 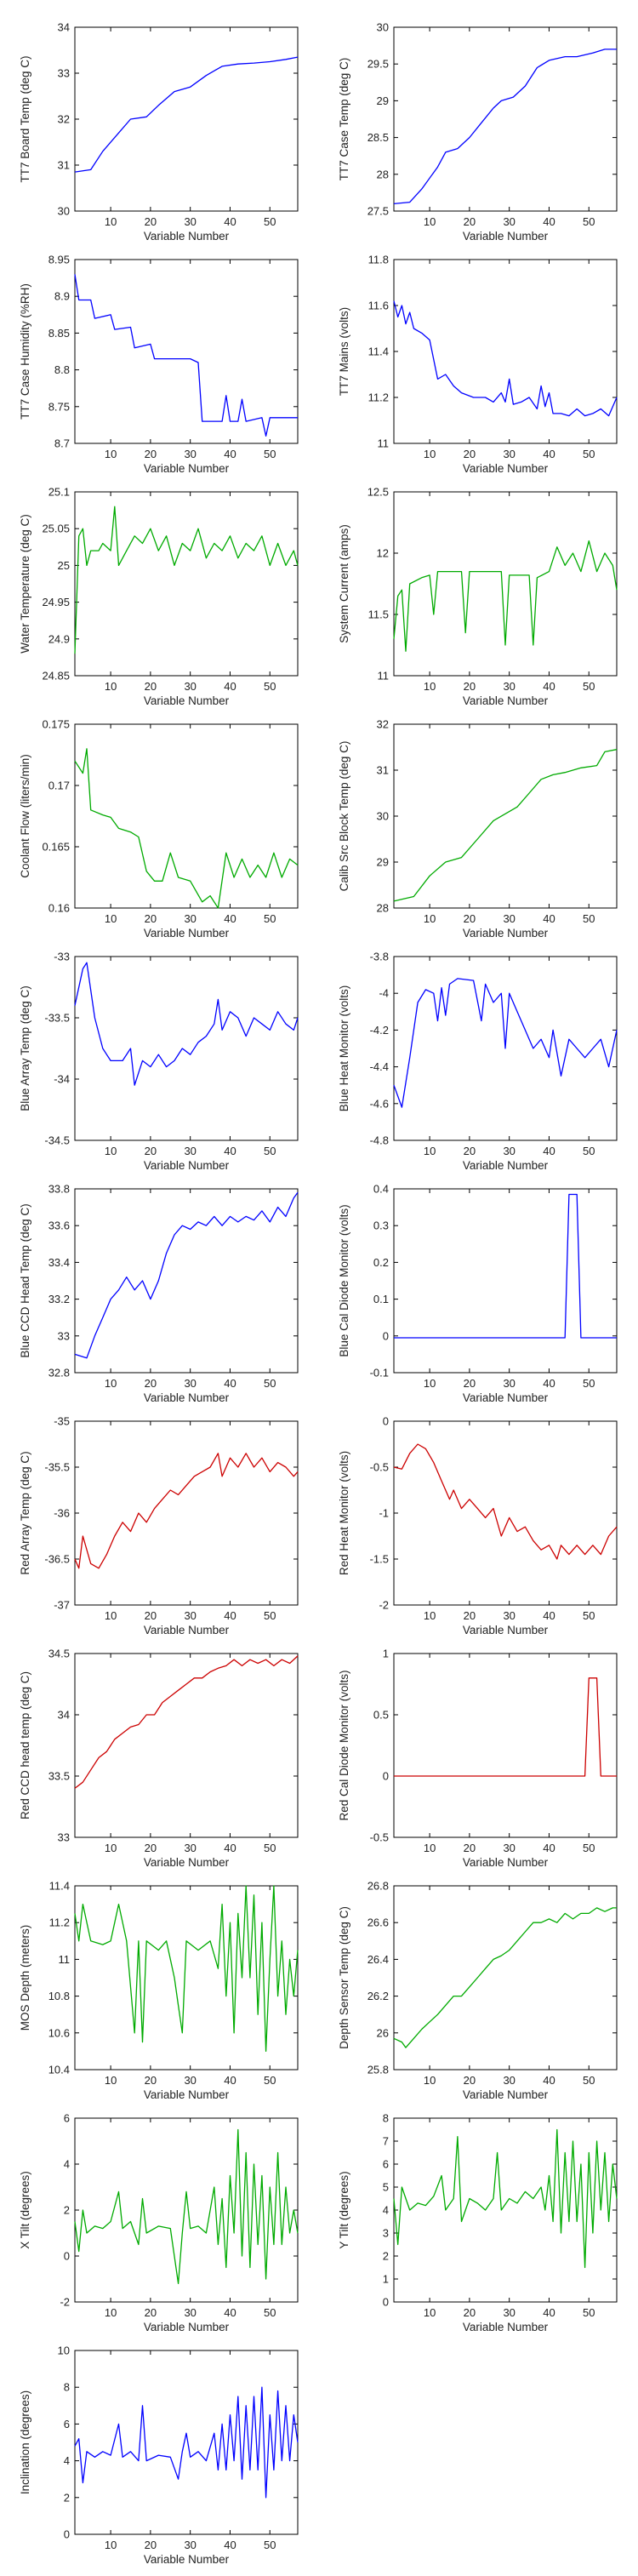 What do you see at coordinates (386, 2118) in the screenshot?
I see `y-tick-label: 8` at bounding box center [386, 2118].